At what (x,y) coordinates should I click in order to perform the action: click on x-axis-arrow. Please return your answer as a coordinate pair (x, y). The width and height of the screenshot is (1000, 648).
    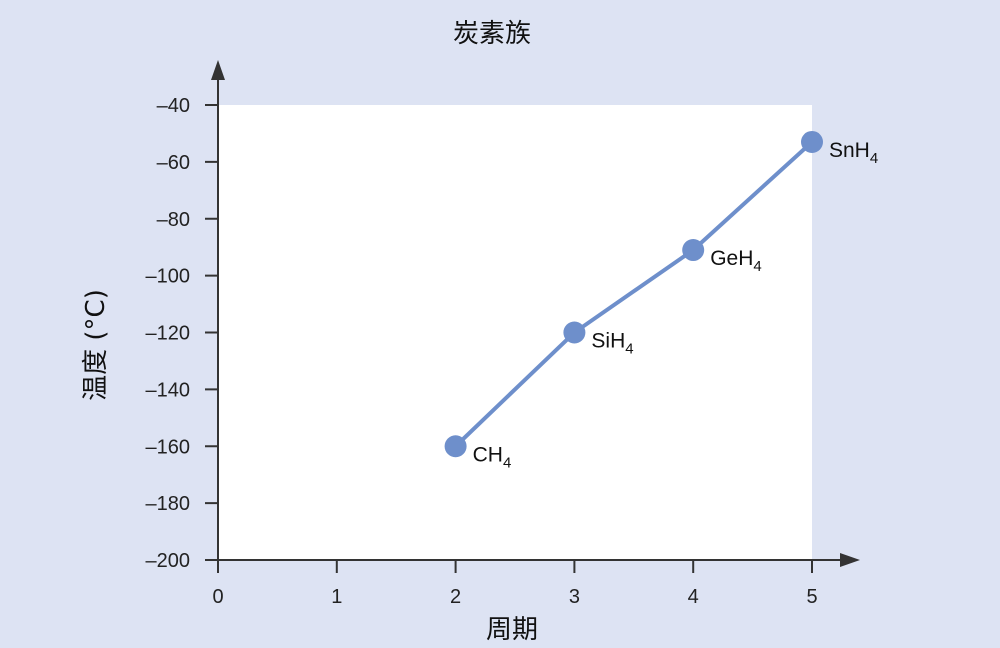
    Looking at the image, I should click on (850, 560).